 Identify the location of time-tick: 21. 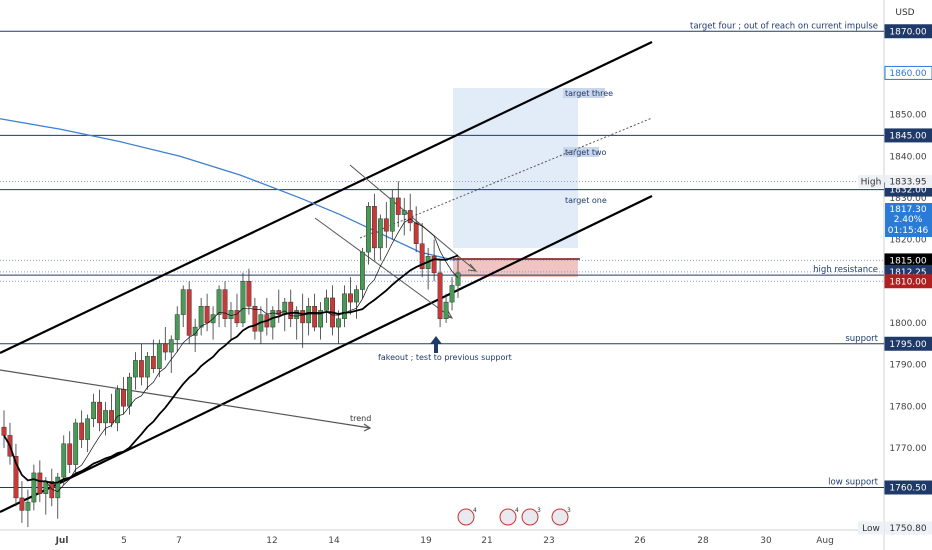
(486, 541).